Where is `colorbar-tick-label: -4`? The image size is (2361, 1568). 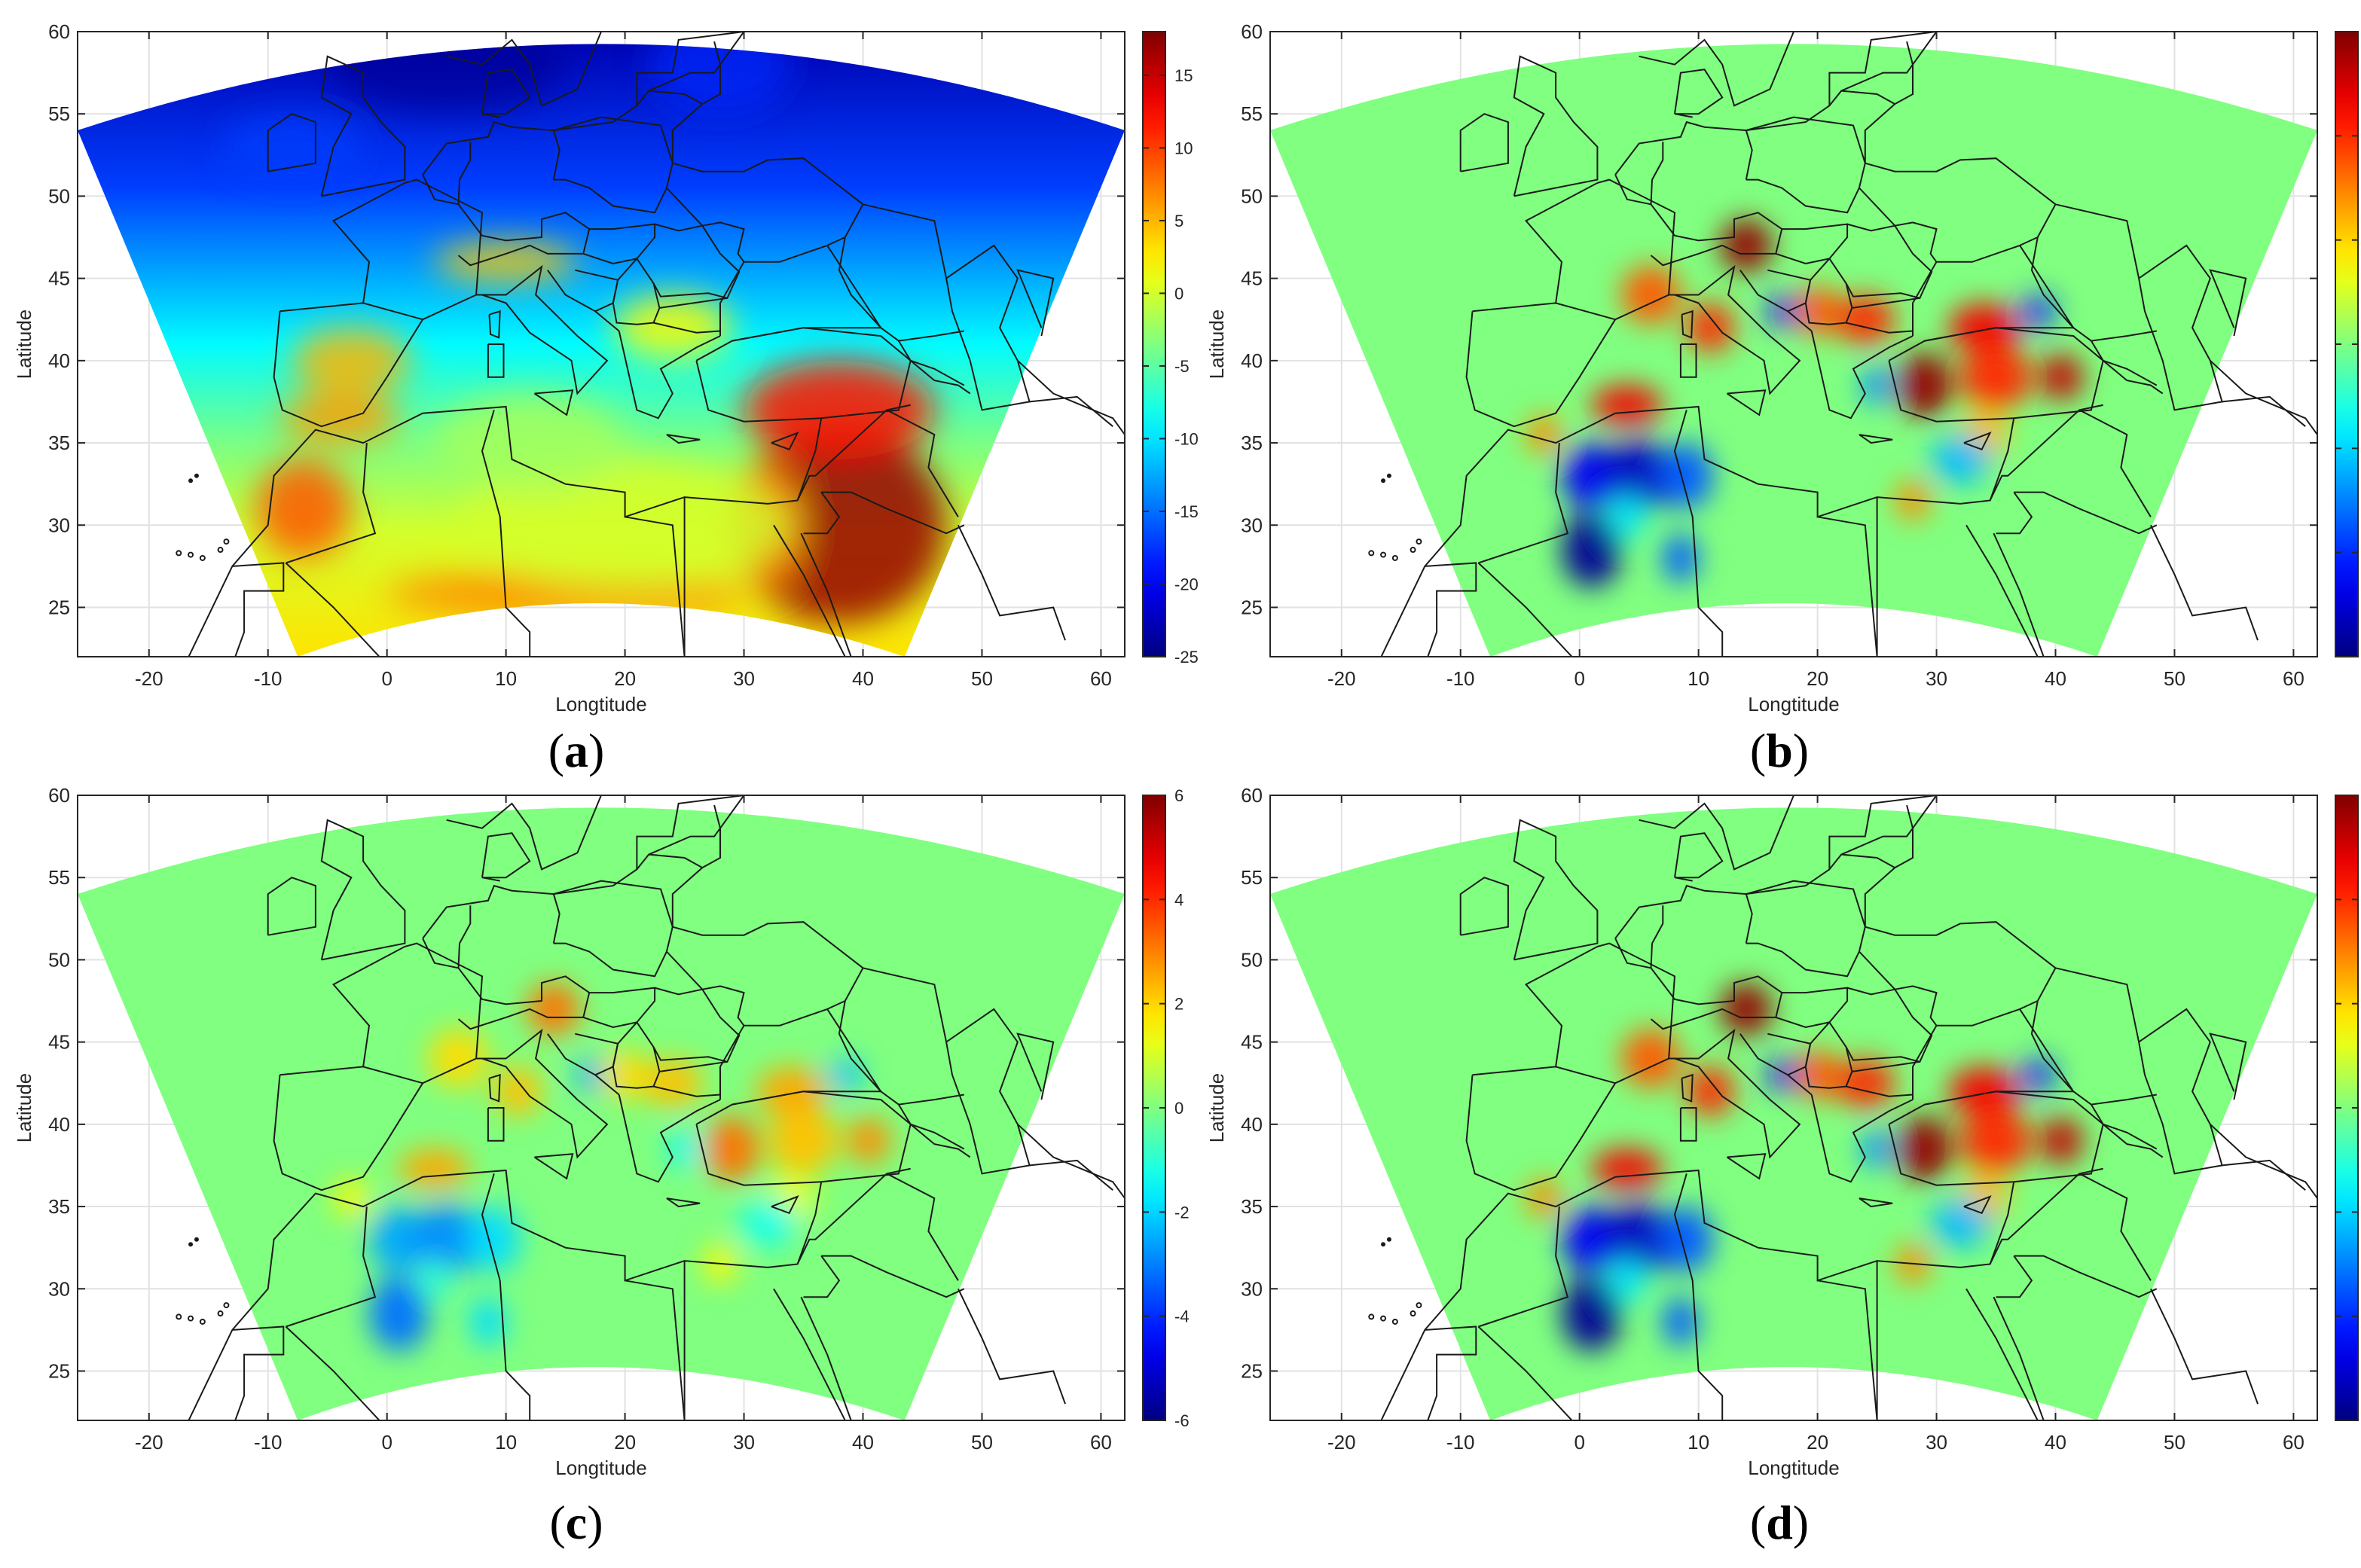
colorbar-tick-label: -4 is located at coordinates (1182, 1316).